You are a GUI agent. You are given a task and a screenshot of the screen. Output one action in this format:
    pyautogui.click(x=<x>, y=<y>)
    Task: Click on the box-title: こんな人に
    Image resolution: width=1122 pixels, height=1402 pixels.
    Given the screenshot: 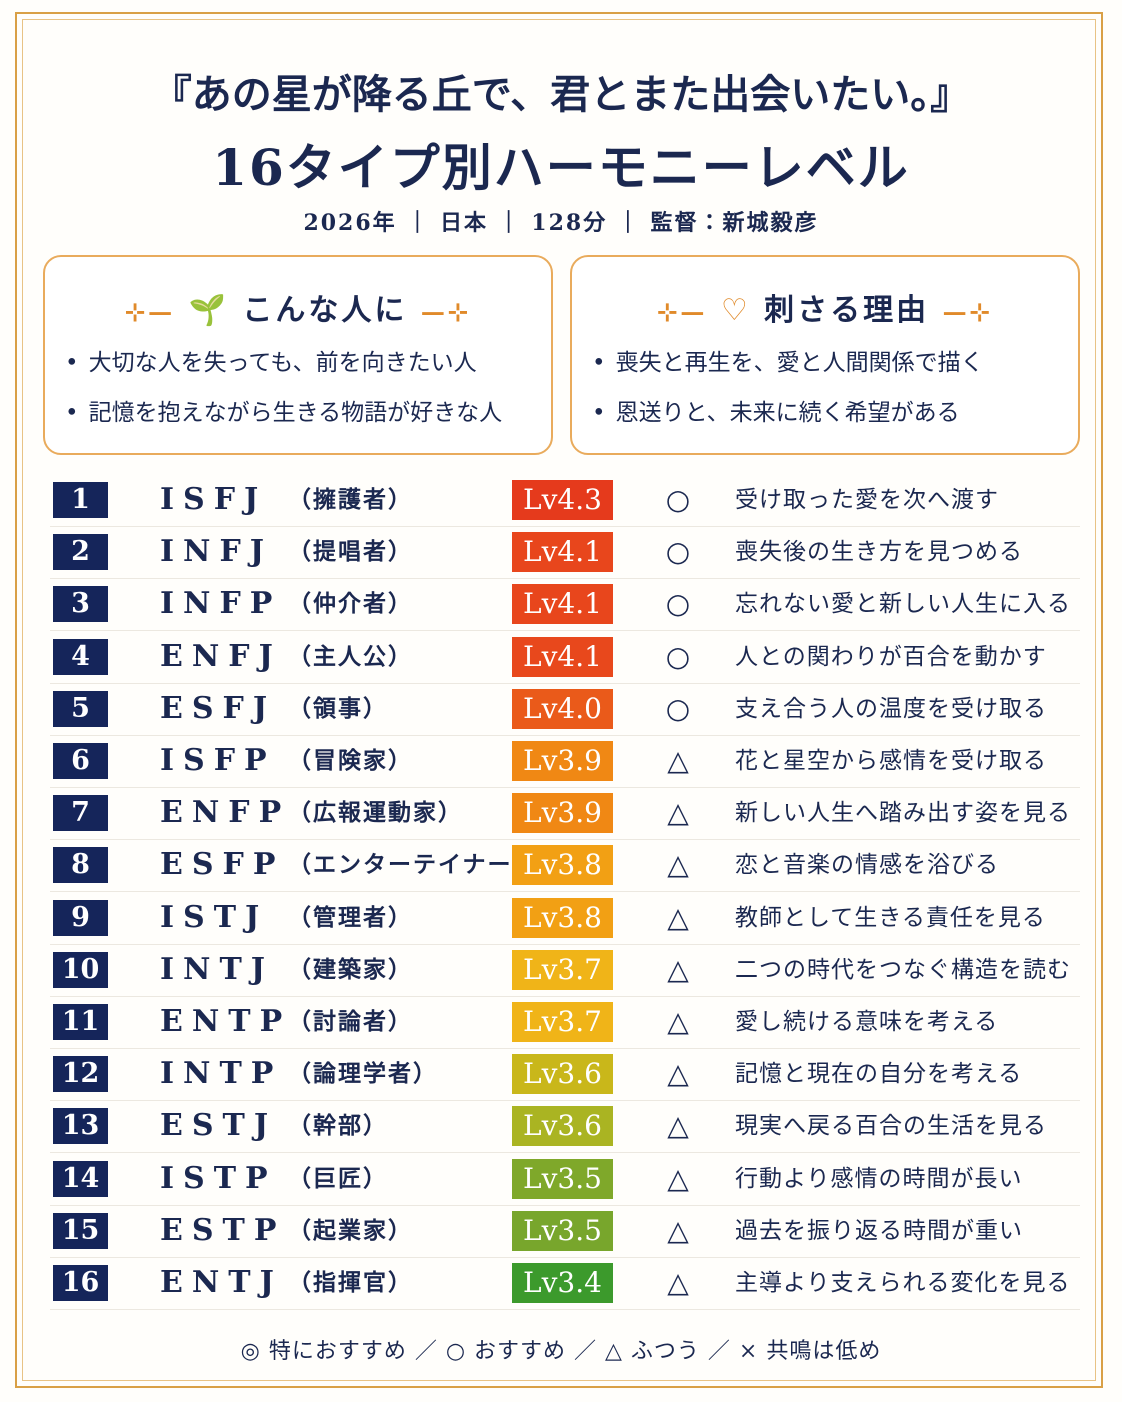 What is the action you would take?
    pyautogui.click(x=325, y=310)
    